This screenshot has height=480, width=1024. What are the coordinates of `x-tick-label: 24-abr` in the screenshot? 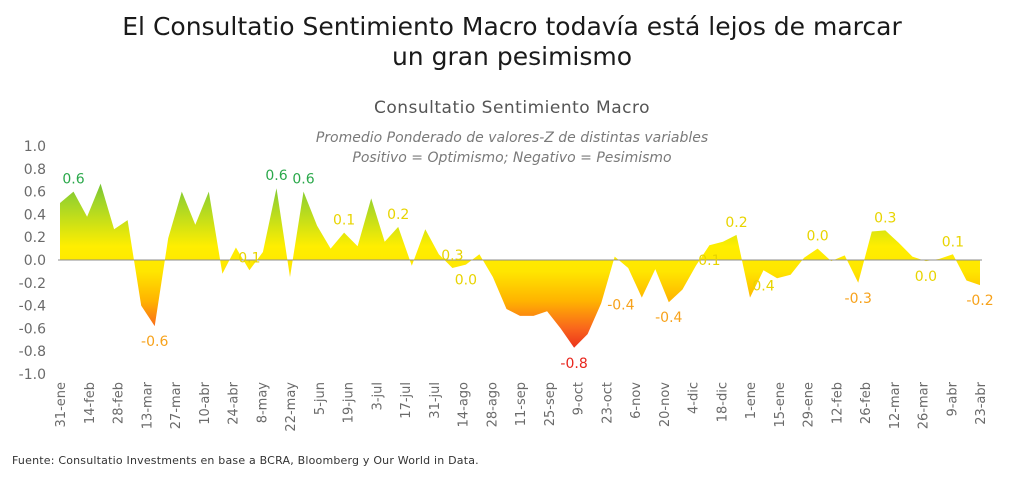 It's located at (234, 402).